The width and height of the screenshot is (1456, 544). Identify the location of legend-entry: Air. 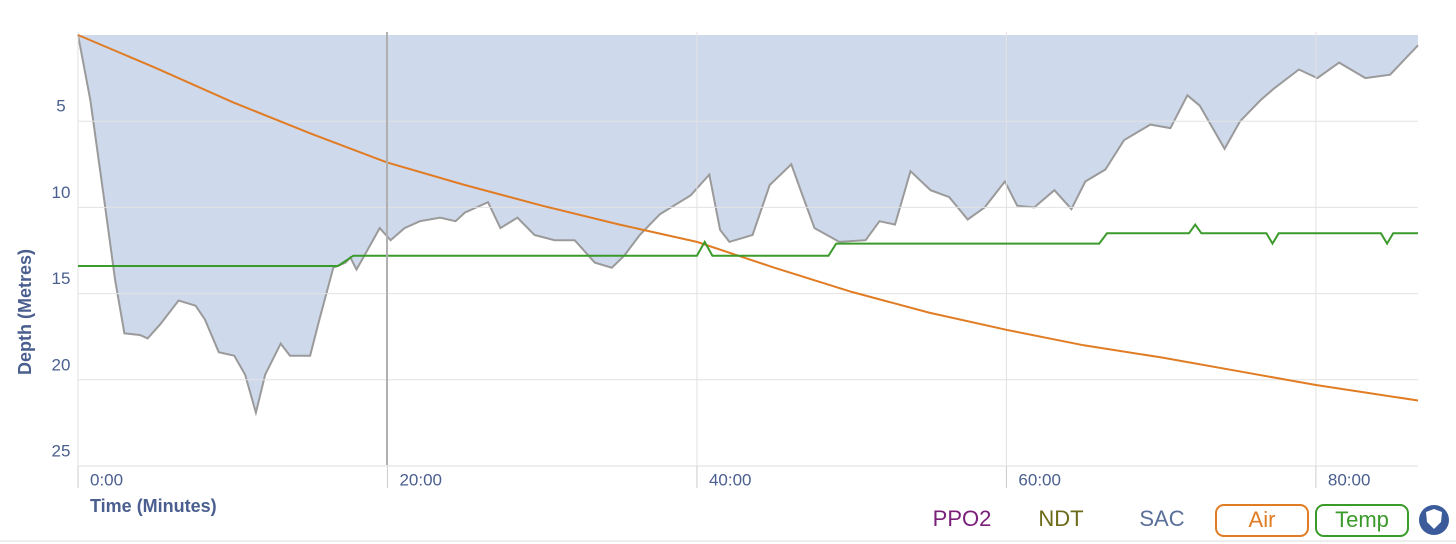
(1262, 519).